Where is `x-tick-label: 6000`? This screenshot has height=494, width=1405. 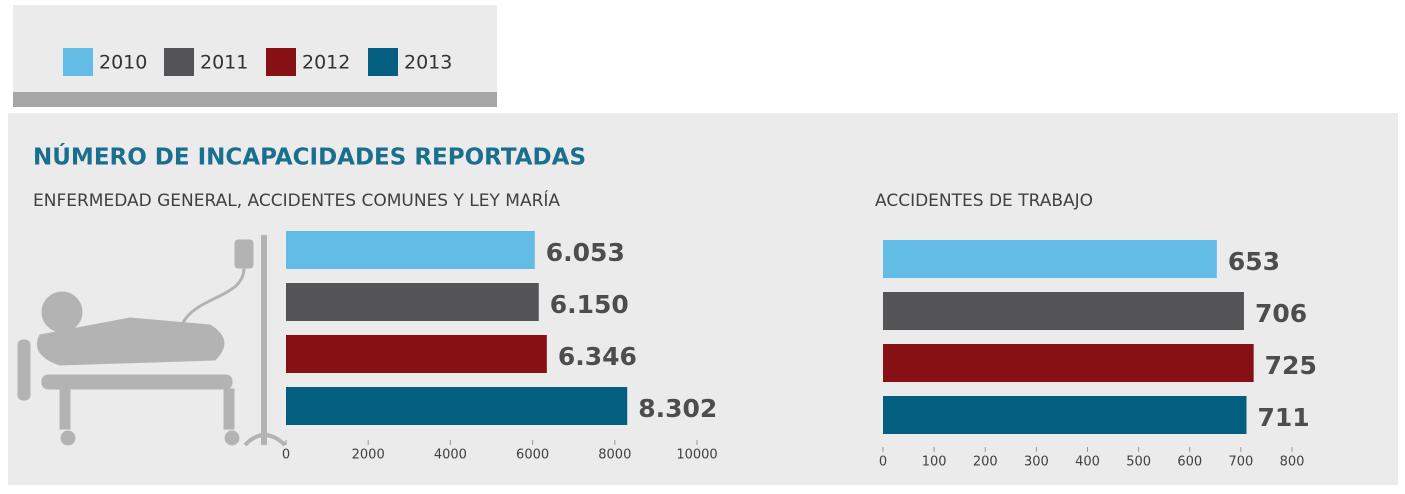 x-tick-label: 6000 is located at coordinates (532, 455).